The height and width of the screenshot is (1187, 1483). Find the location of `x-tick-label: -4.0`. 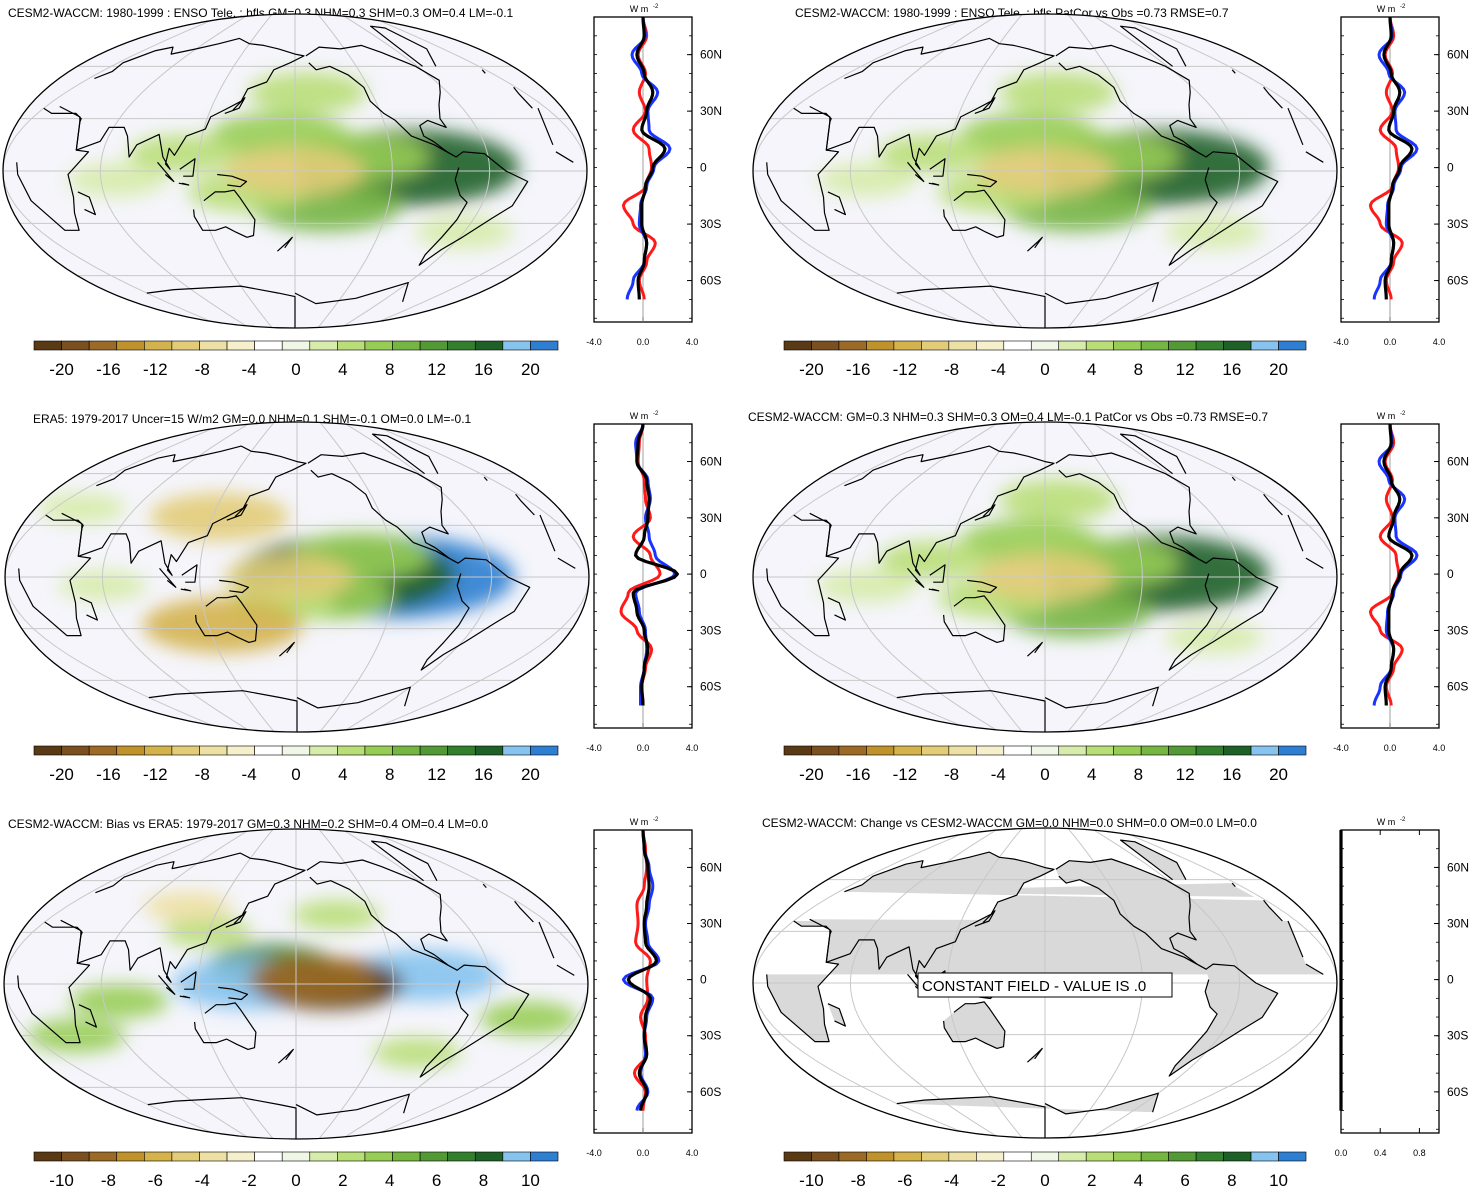

x-tick-label: -4.0 is located at coordinates (594, 342).